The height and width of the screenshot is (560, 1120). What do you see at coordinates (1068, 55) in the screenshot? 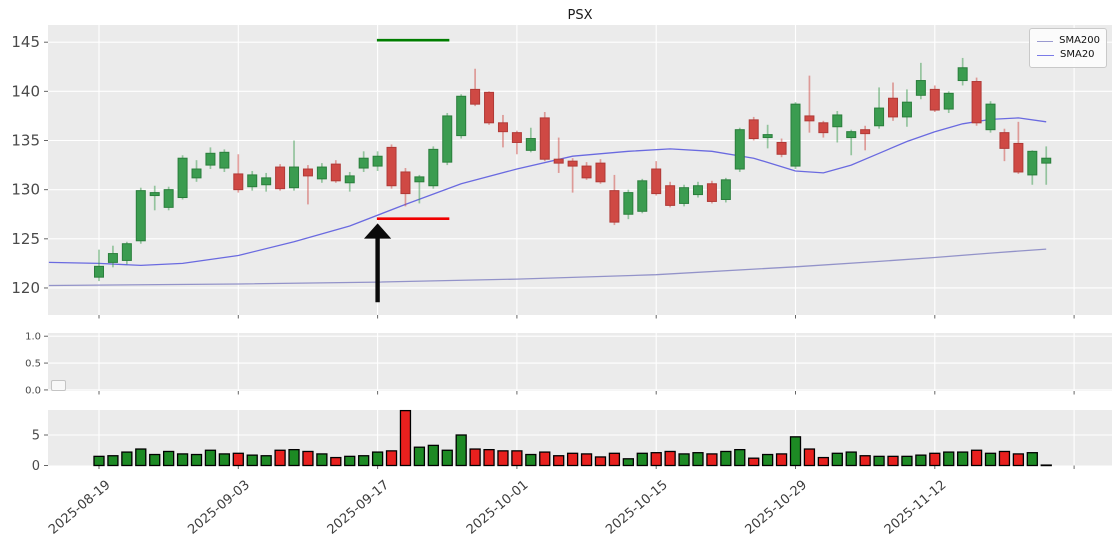
I see `legend-item-sma20: SMA20` at bounding box center [1068, 55].